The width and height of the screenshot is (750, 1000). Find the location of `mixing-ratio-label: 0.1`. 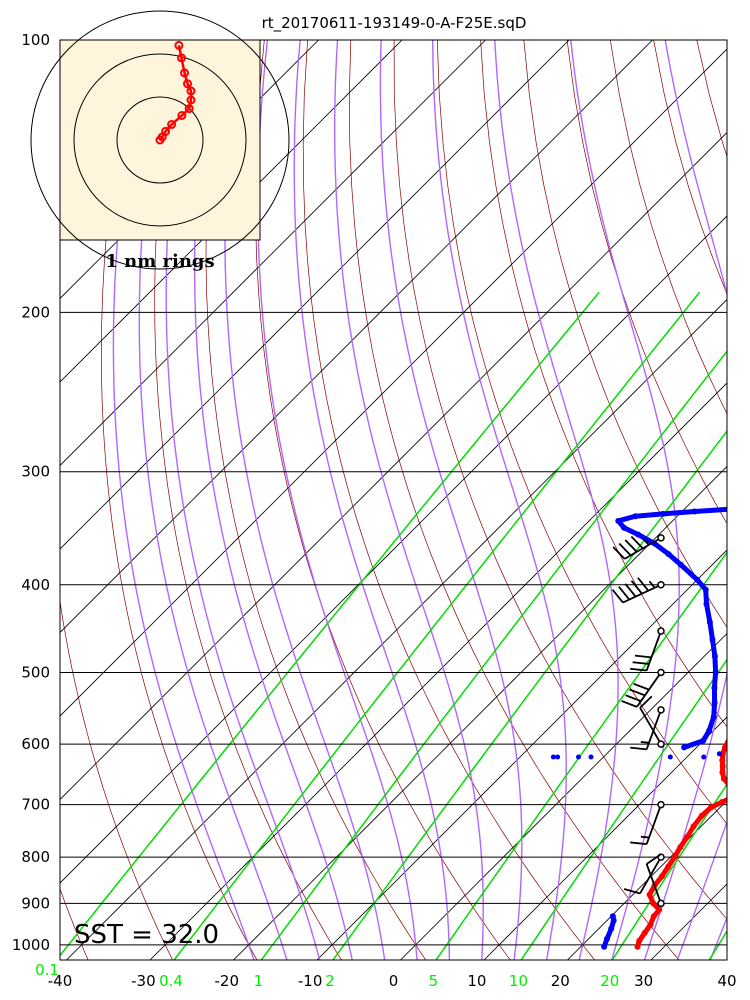

mixing-ratio-label: 0.1 is located at coordinates (47, 970).